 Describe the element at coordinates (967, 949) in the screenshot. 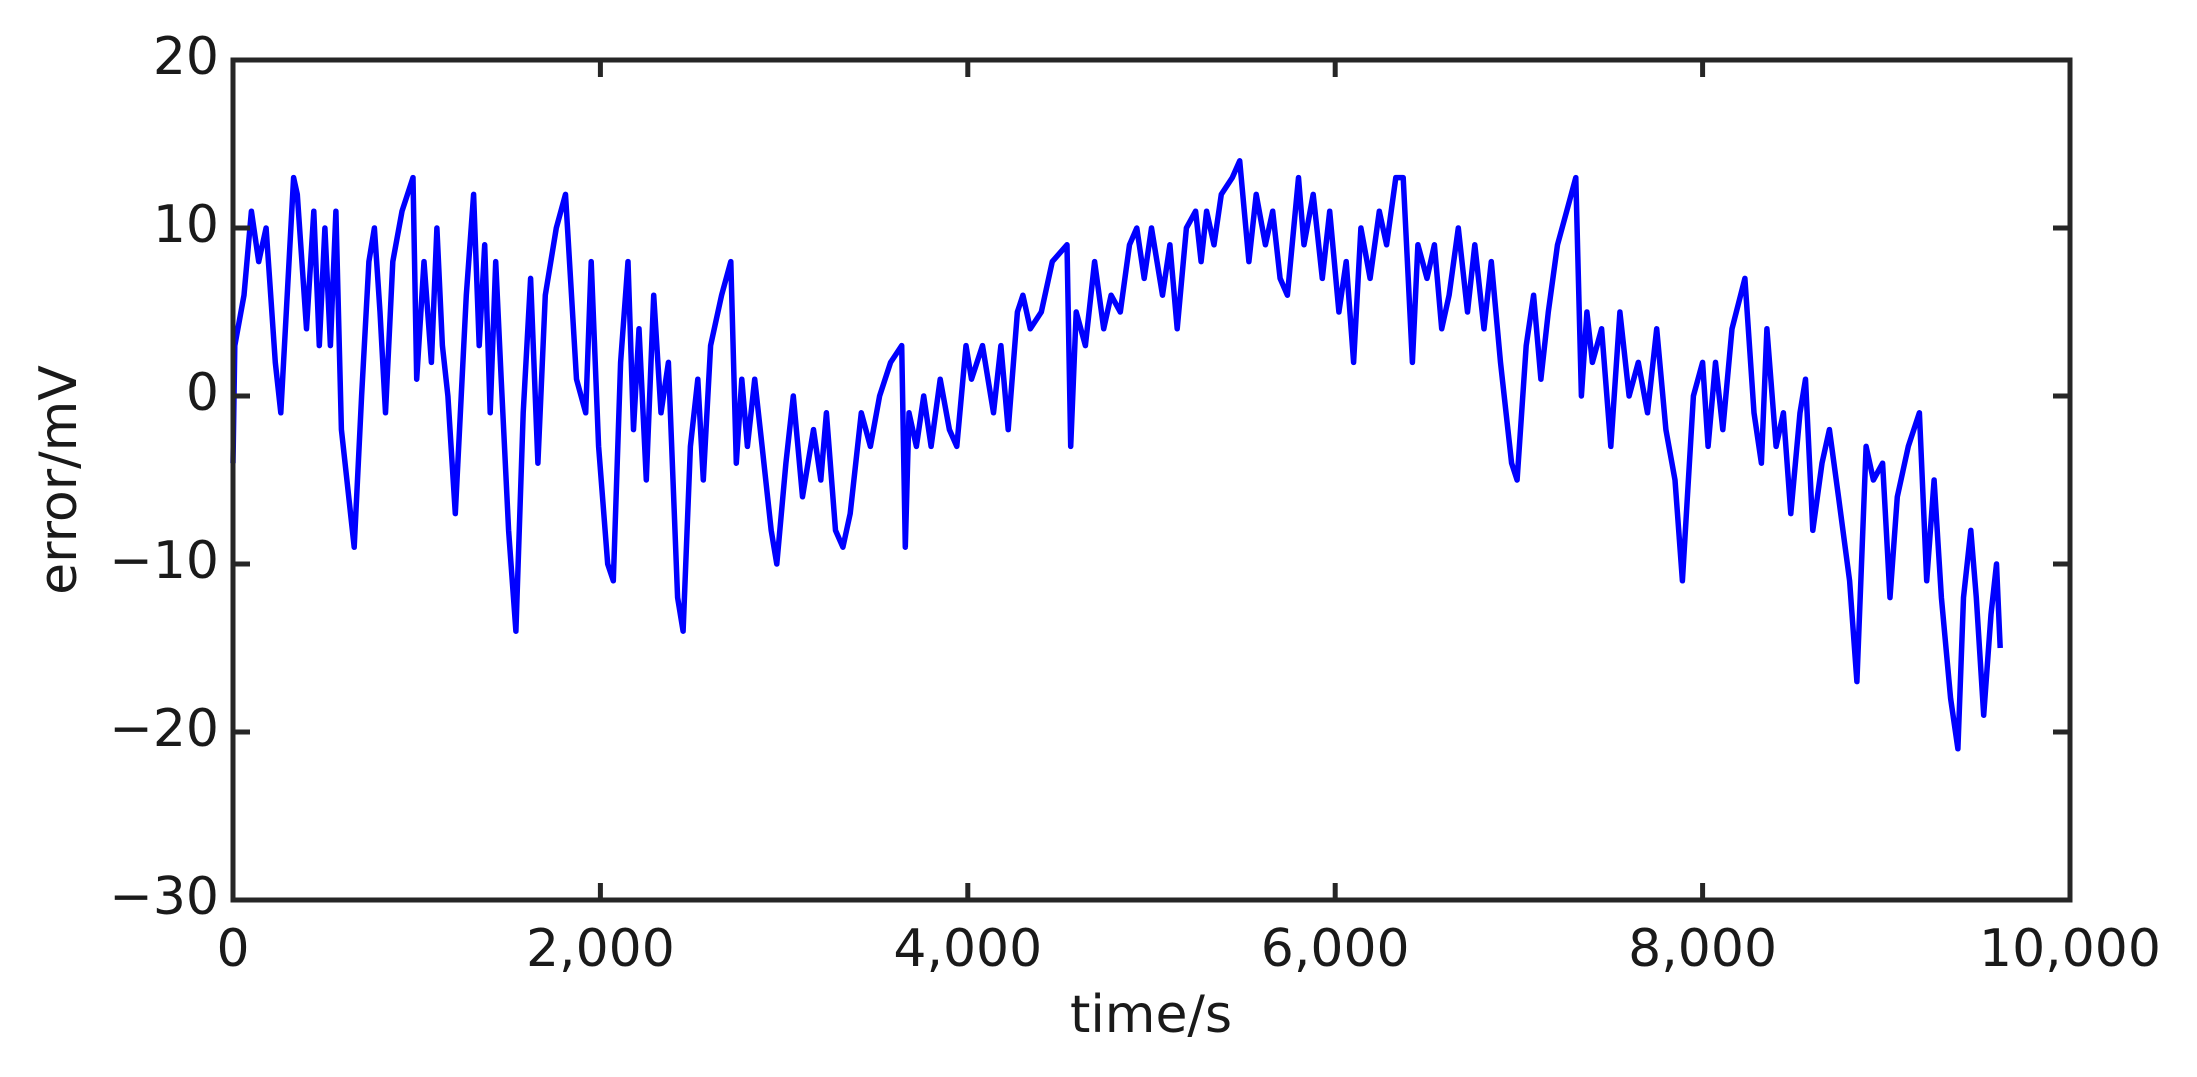

I see `x-tick-label: 4,000` at that location.